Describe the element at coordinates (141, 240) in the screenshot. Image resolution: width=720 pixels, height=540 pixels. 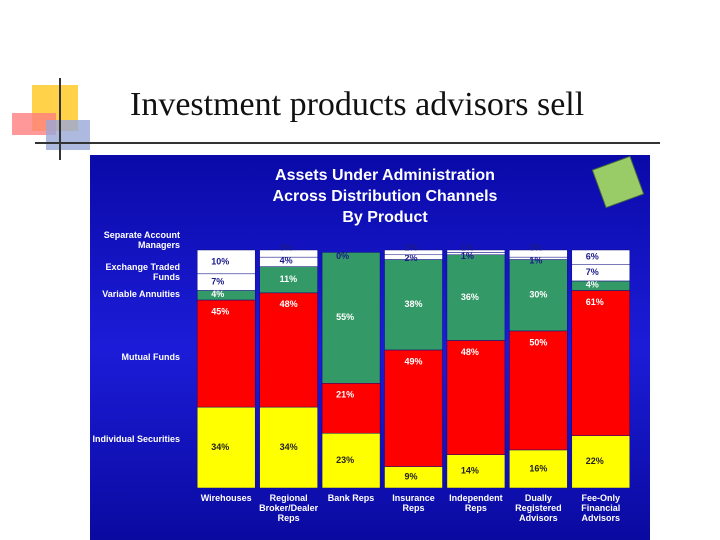
I see `legend-label: Separate Account Managers` at that location.